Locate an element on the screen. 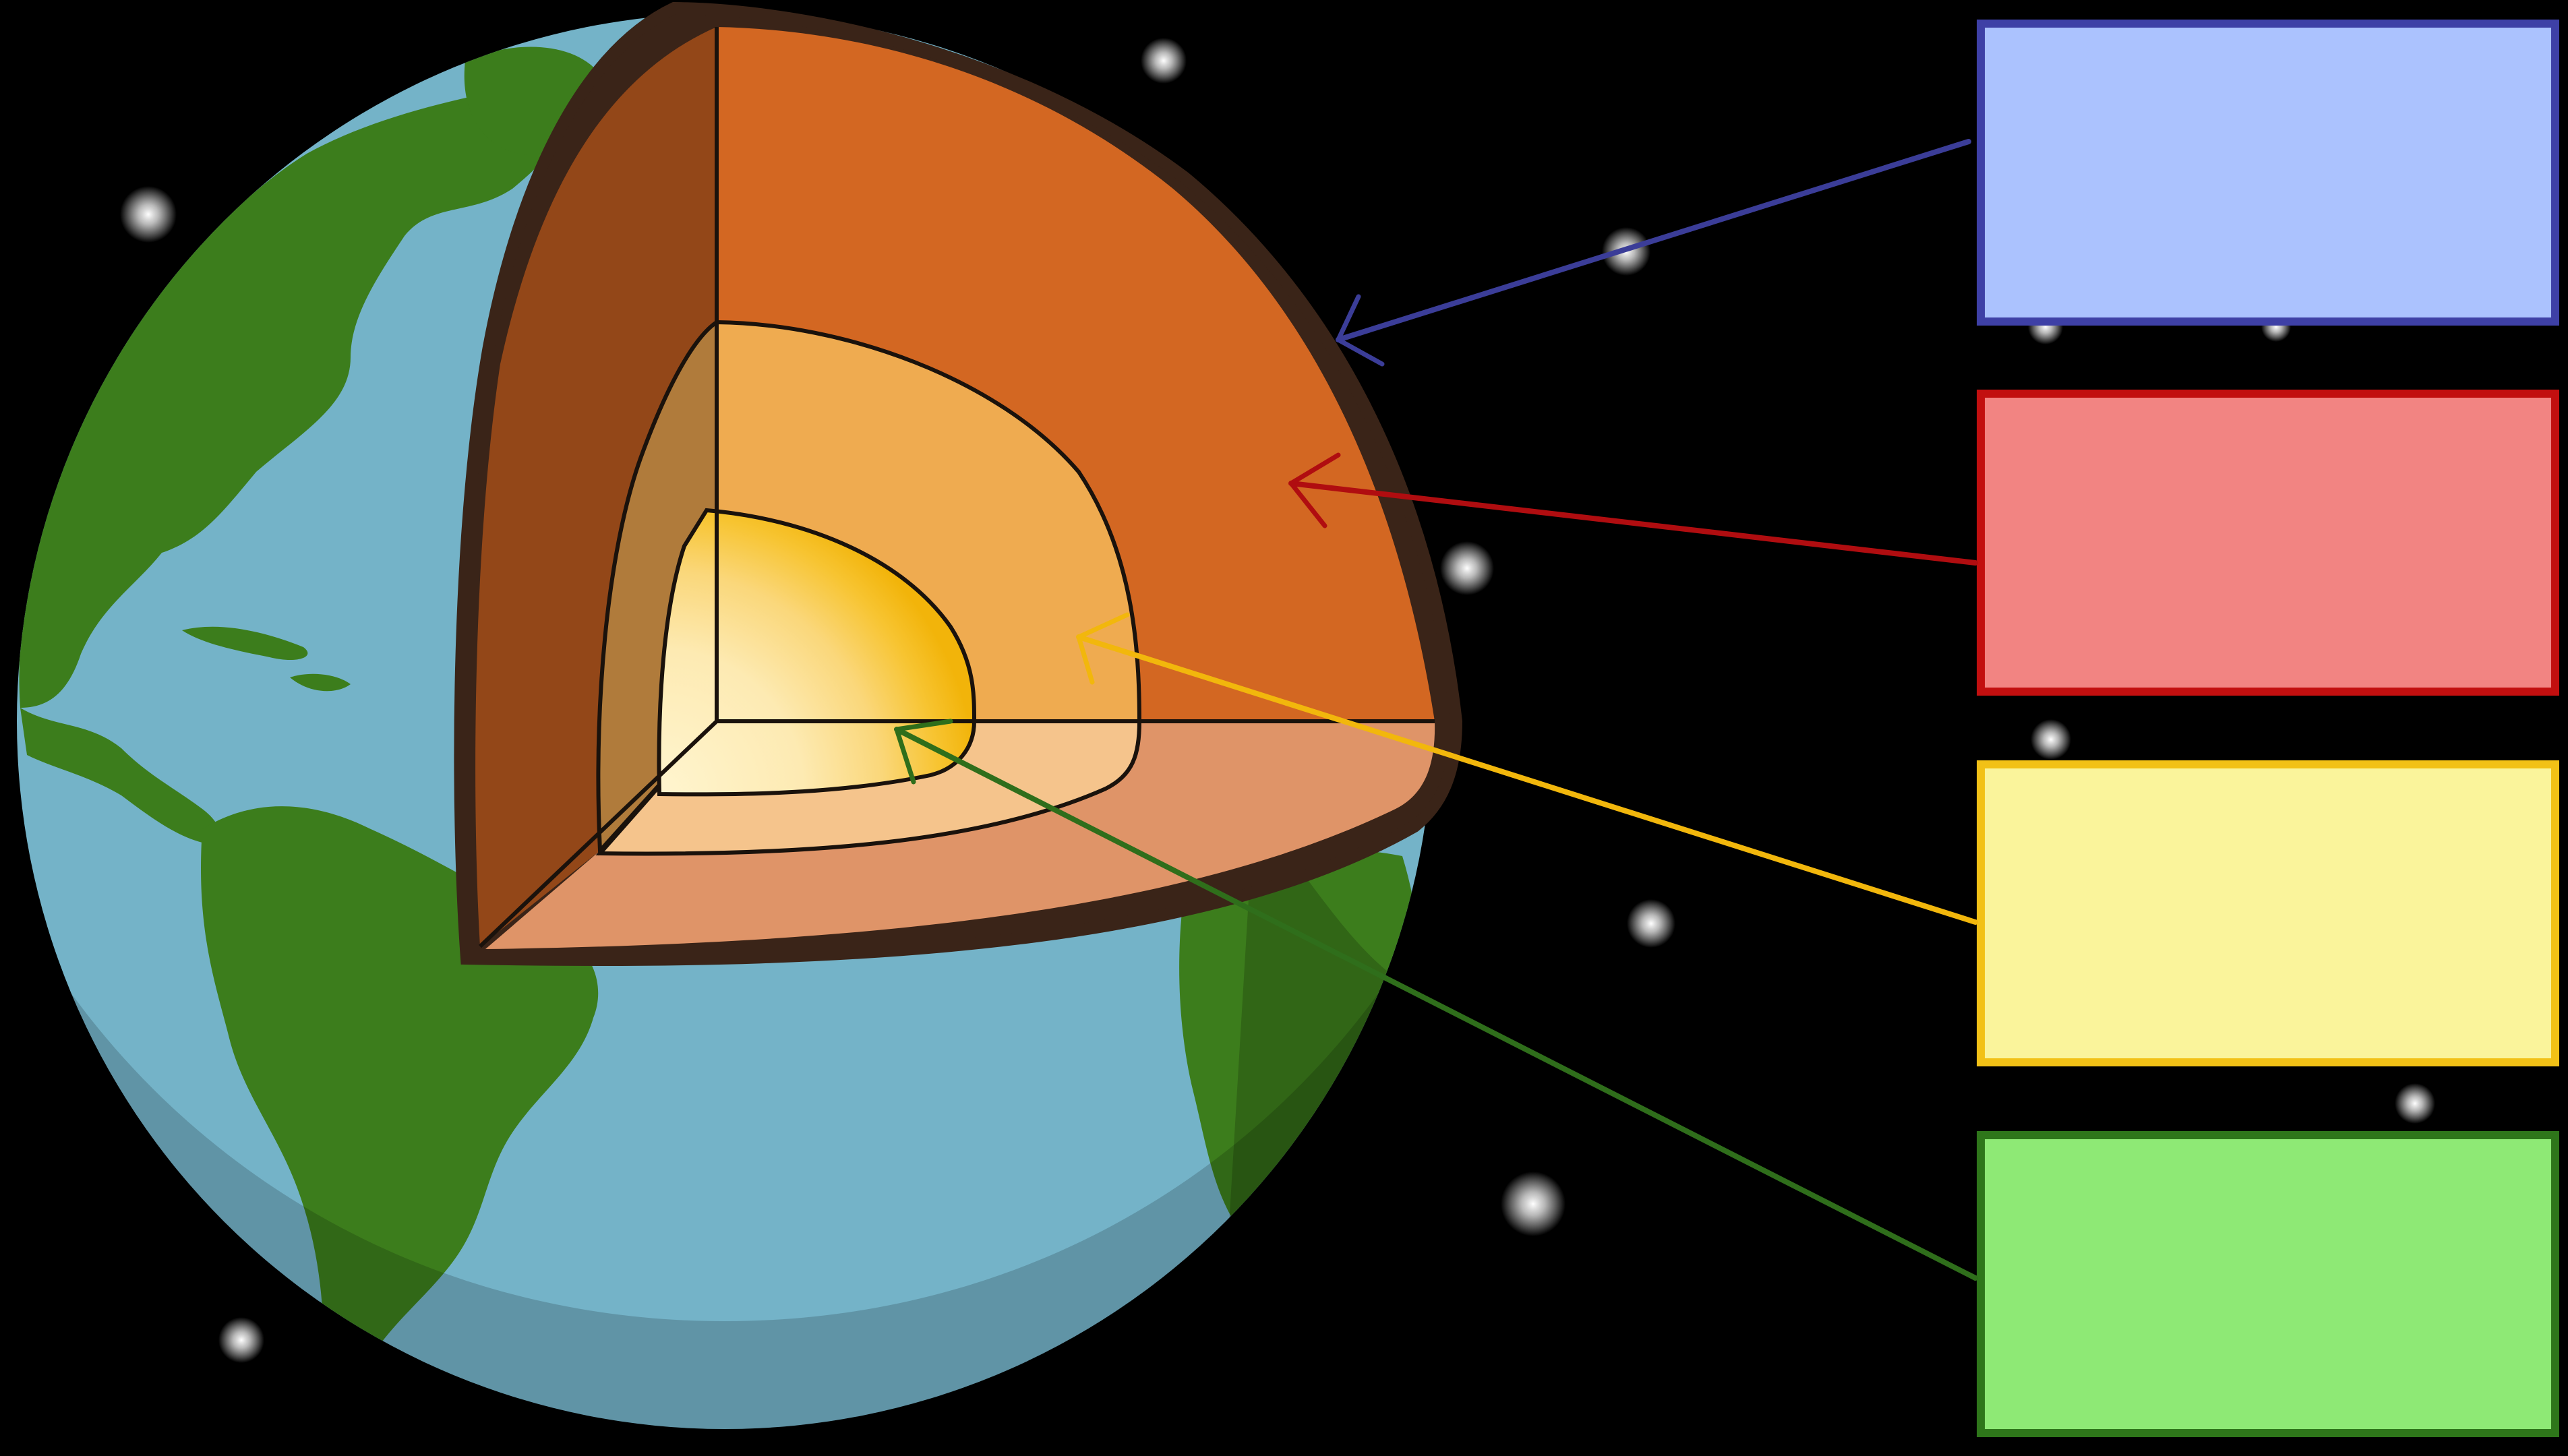 The image size is (2568, 1456). cuba is located at coordinates (245, 643).